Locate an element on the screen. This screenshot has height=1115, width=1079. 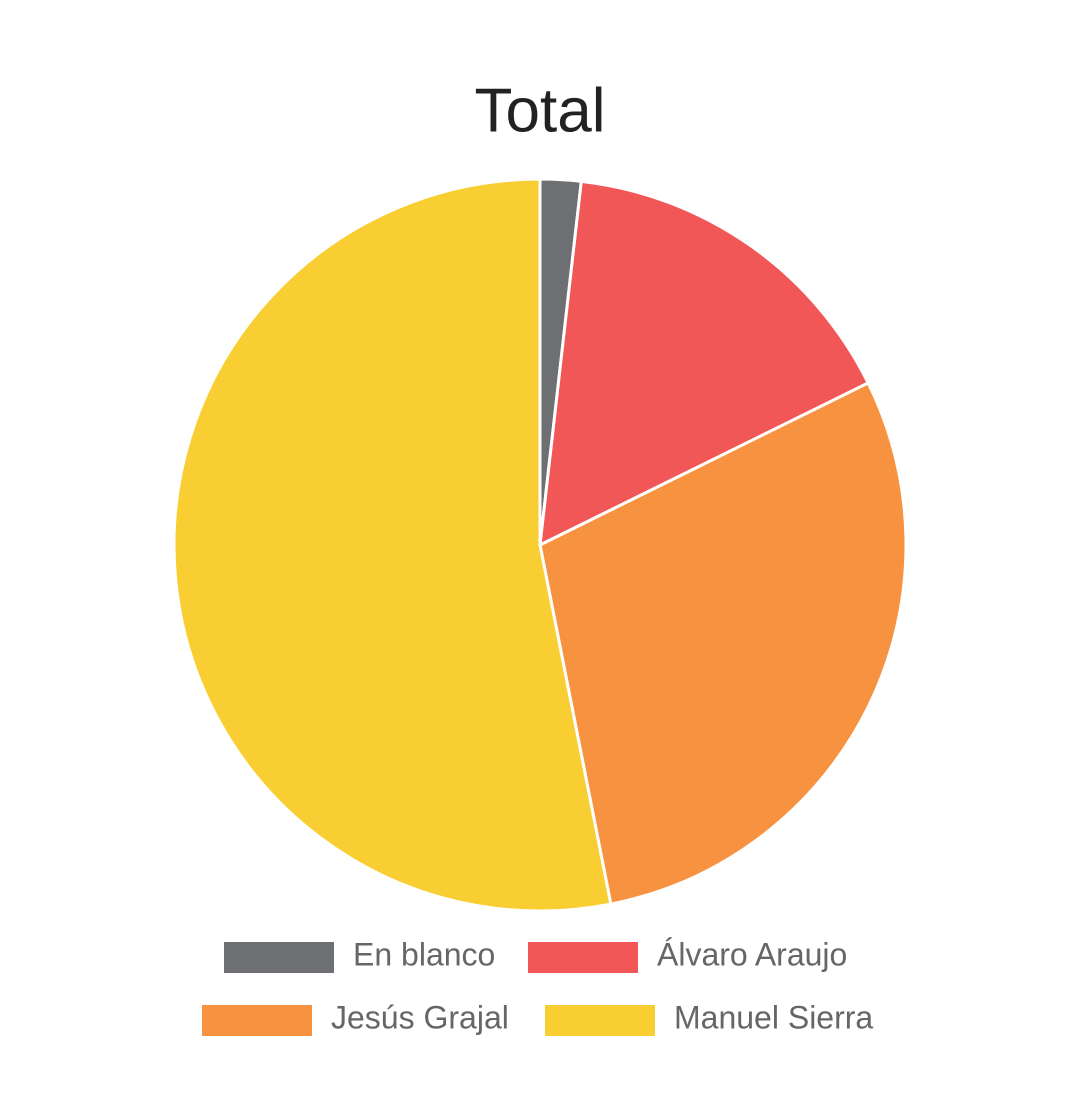
legend-label: Jesús Grajal is located at coordinates (420, 1017).